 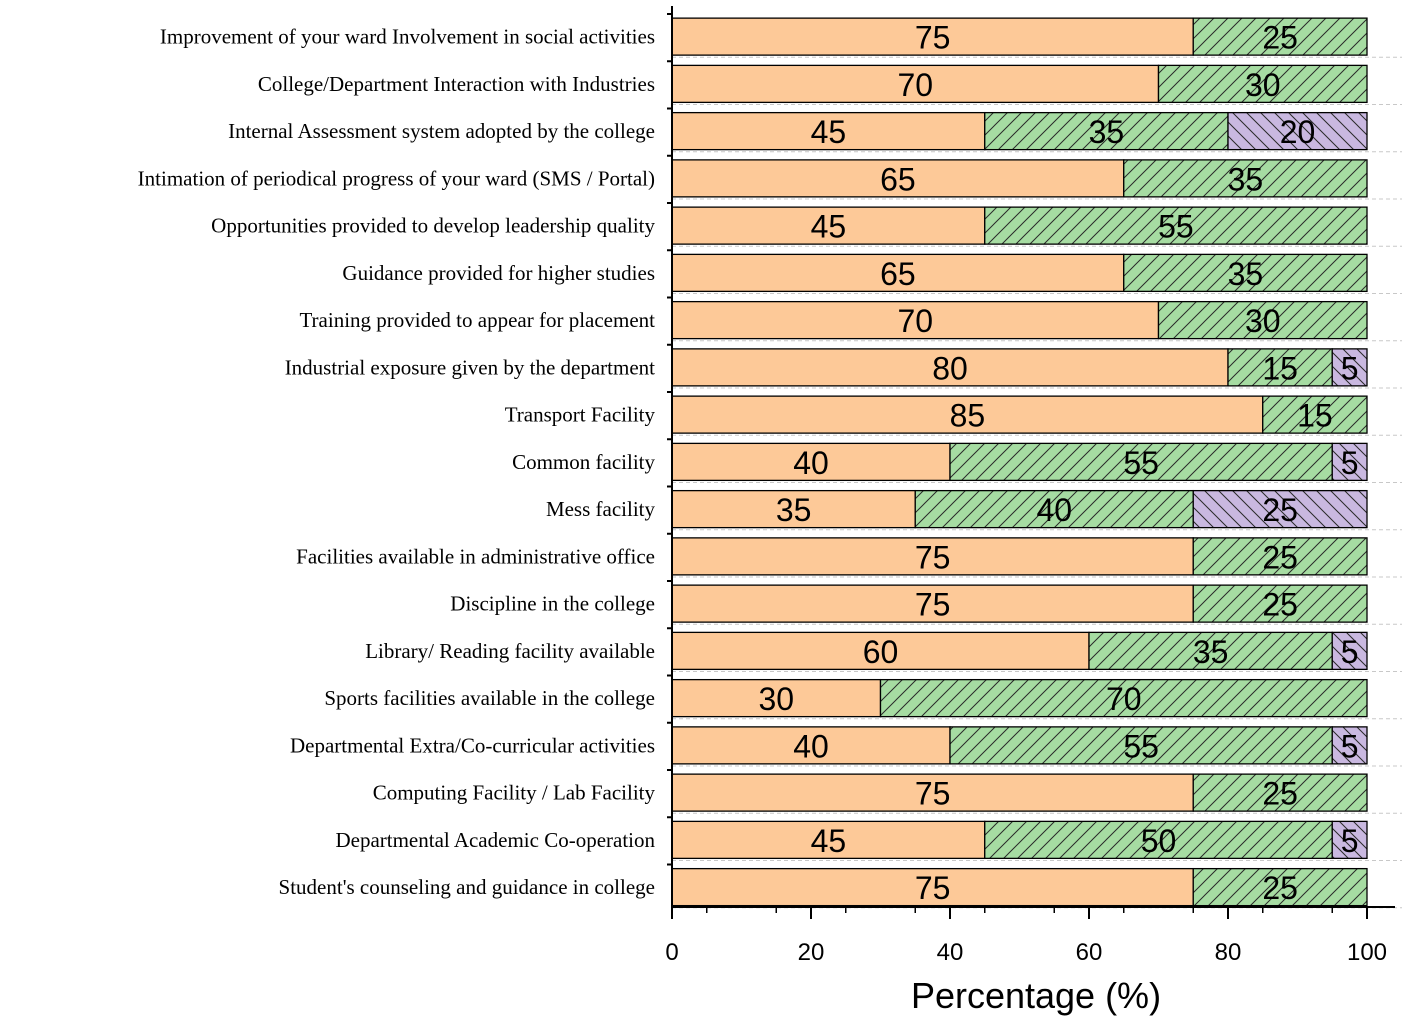 I want to click on category-label: Discipline in the college, so click(x=552, y=604).